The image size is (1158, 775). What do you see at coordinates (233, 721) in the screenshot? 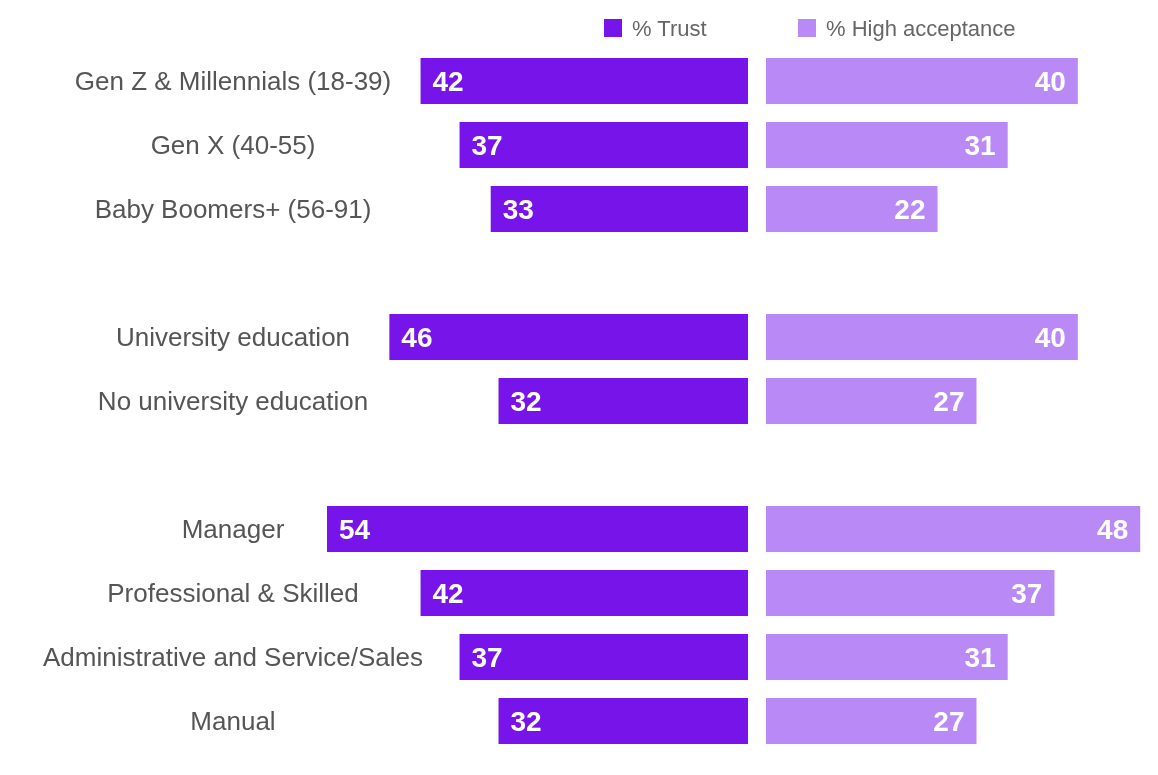
I see `y-tick-label: Manual` at bounding box center [233, 721].